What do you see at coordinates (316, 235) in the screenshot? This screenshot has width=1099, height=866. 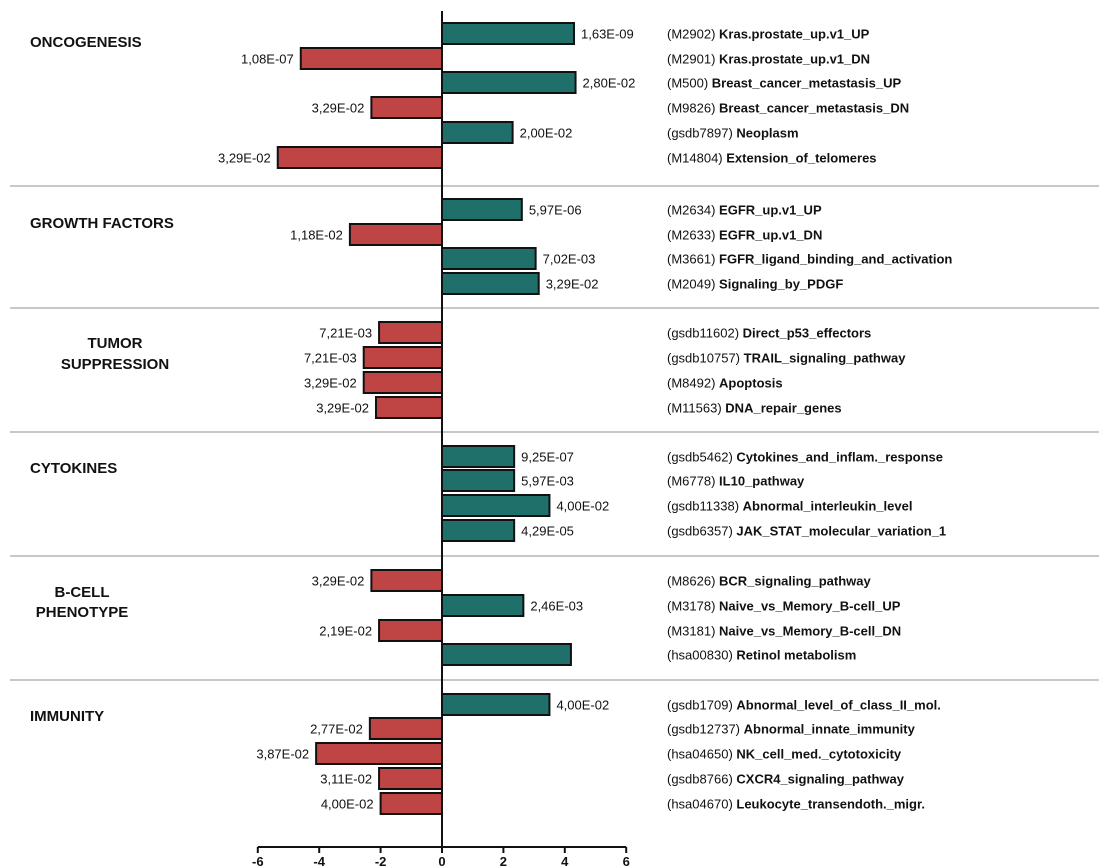 I see `p-value-label: 1,18E-02` at bounding box center [316, 235].